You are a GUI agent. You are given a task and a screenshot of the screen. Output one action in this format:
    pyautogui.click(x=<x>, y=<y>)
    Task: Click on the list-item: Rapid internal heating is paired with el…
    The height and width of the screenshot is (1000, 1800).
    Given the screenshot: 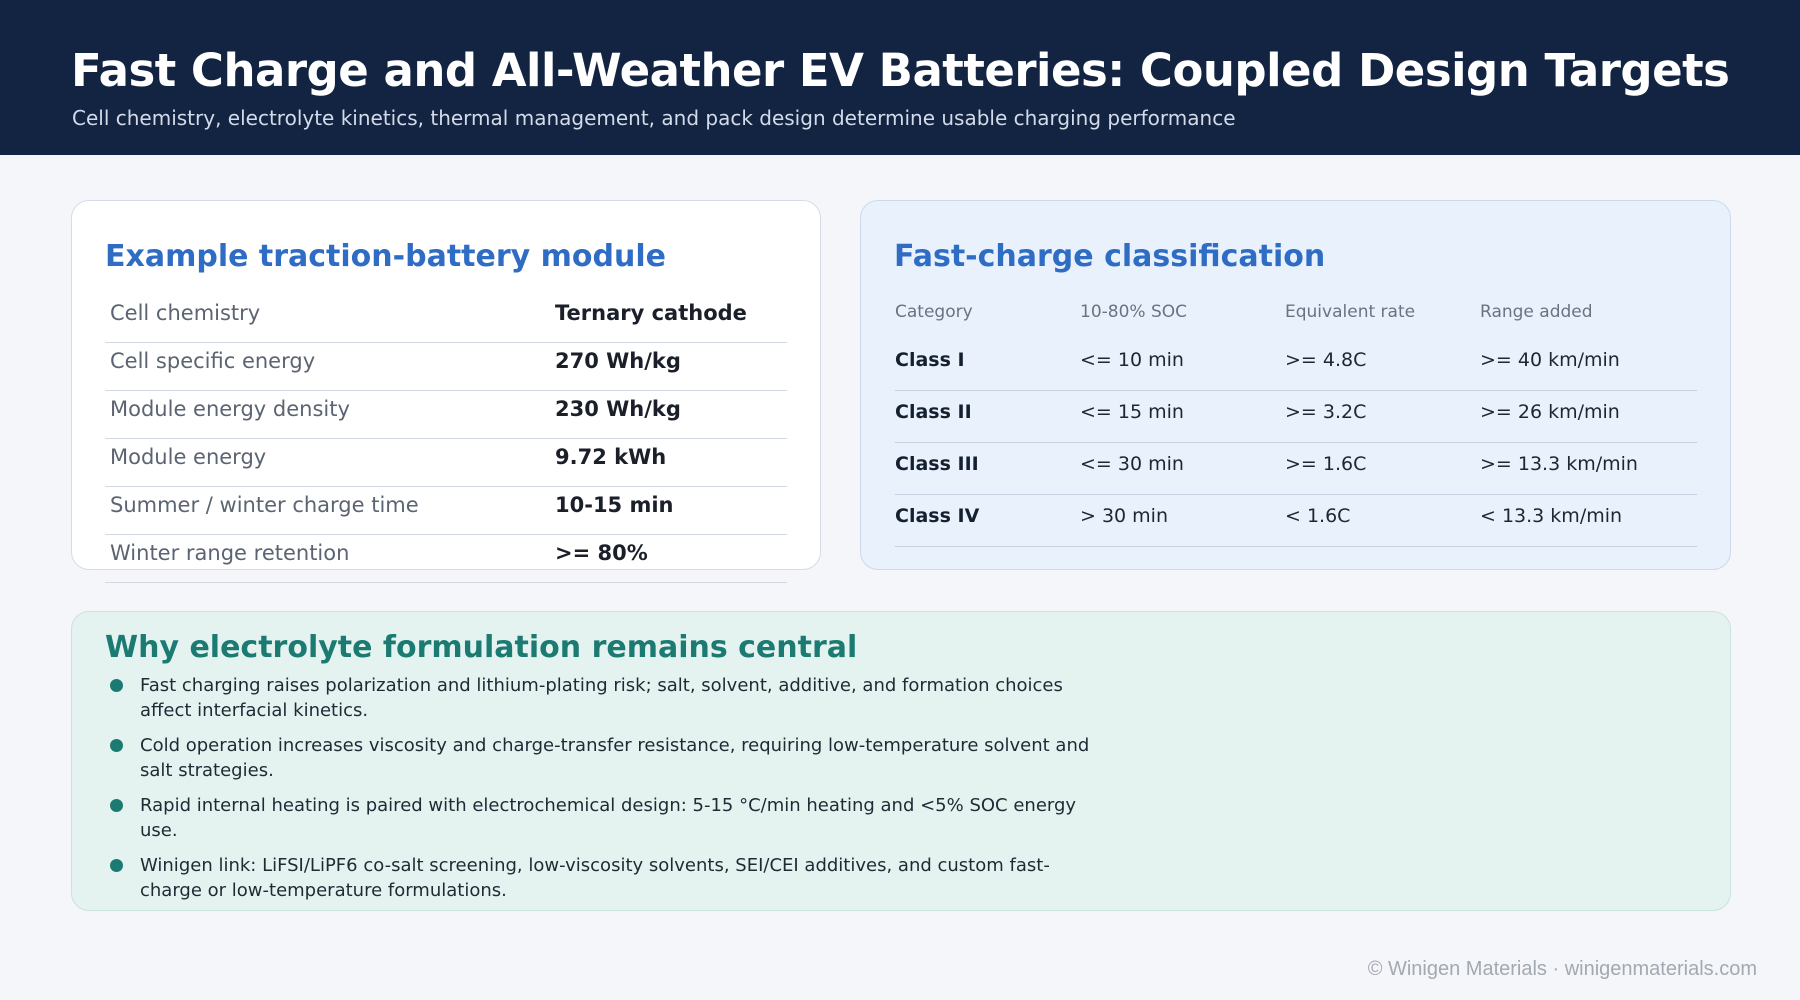 What is the action you would take?
    pyautogui.click(x=605, y=818)
    